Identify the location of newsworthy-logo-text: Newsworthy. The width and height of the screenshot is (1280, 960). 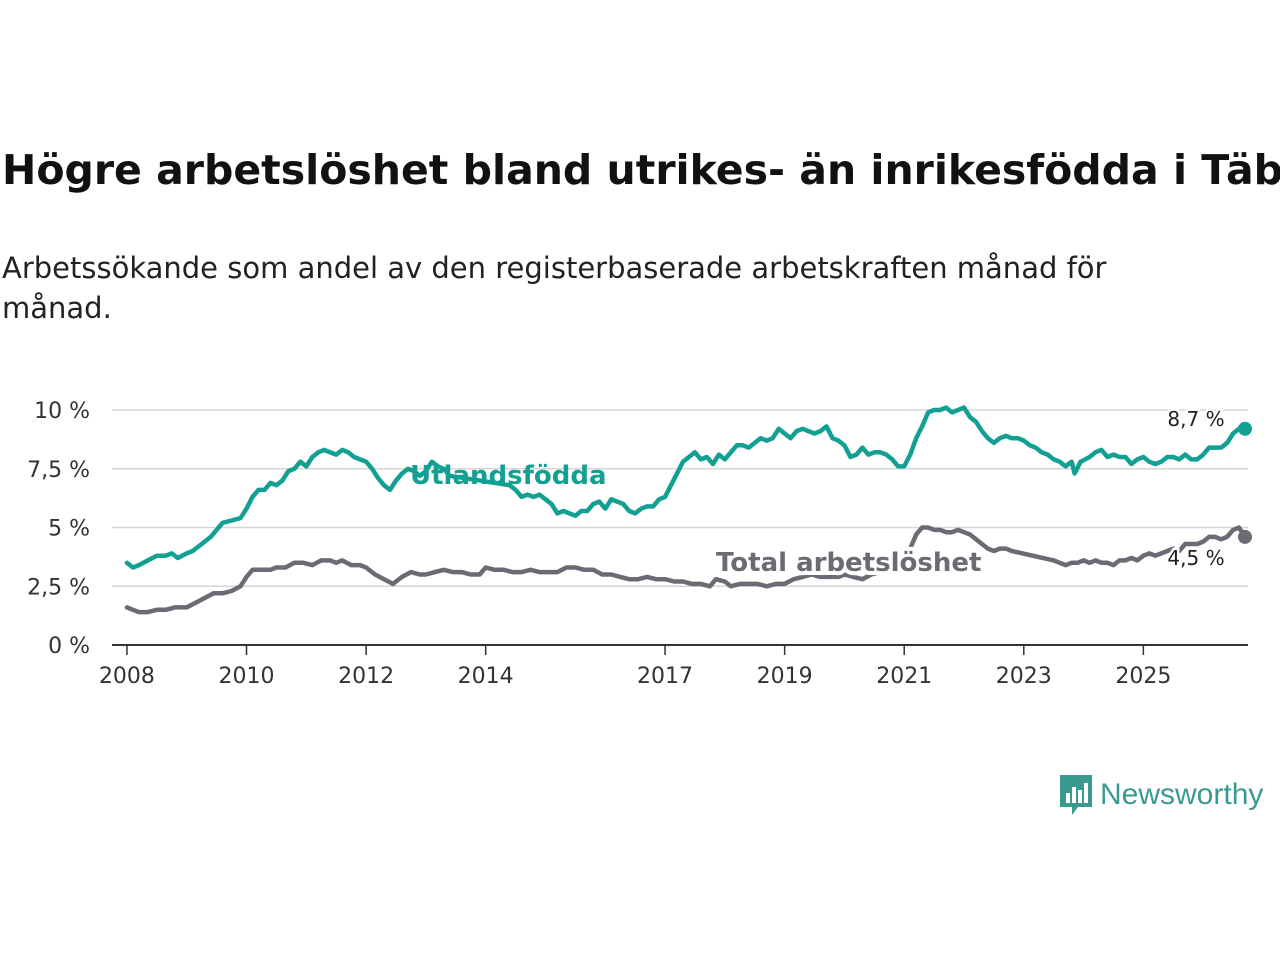
(1182, 794).